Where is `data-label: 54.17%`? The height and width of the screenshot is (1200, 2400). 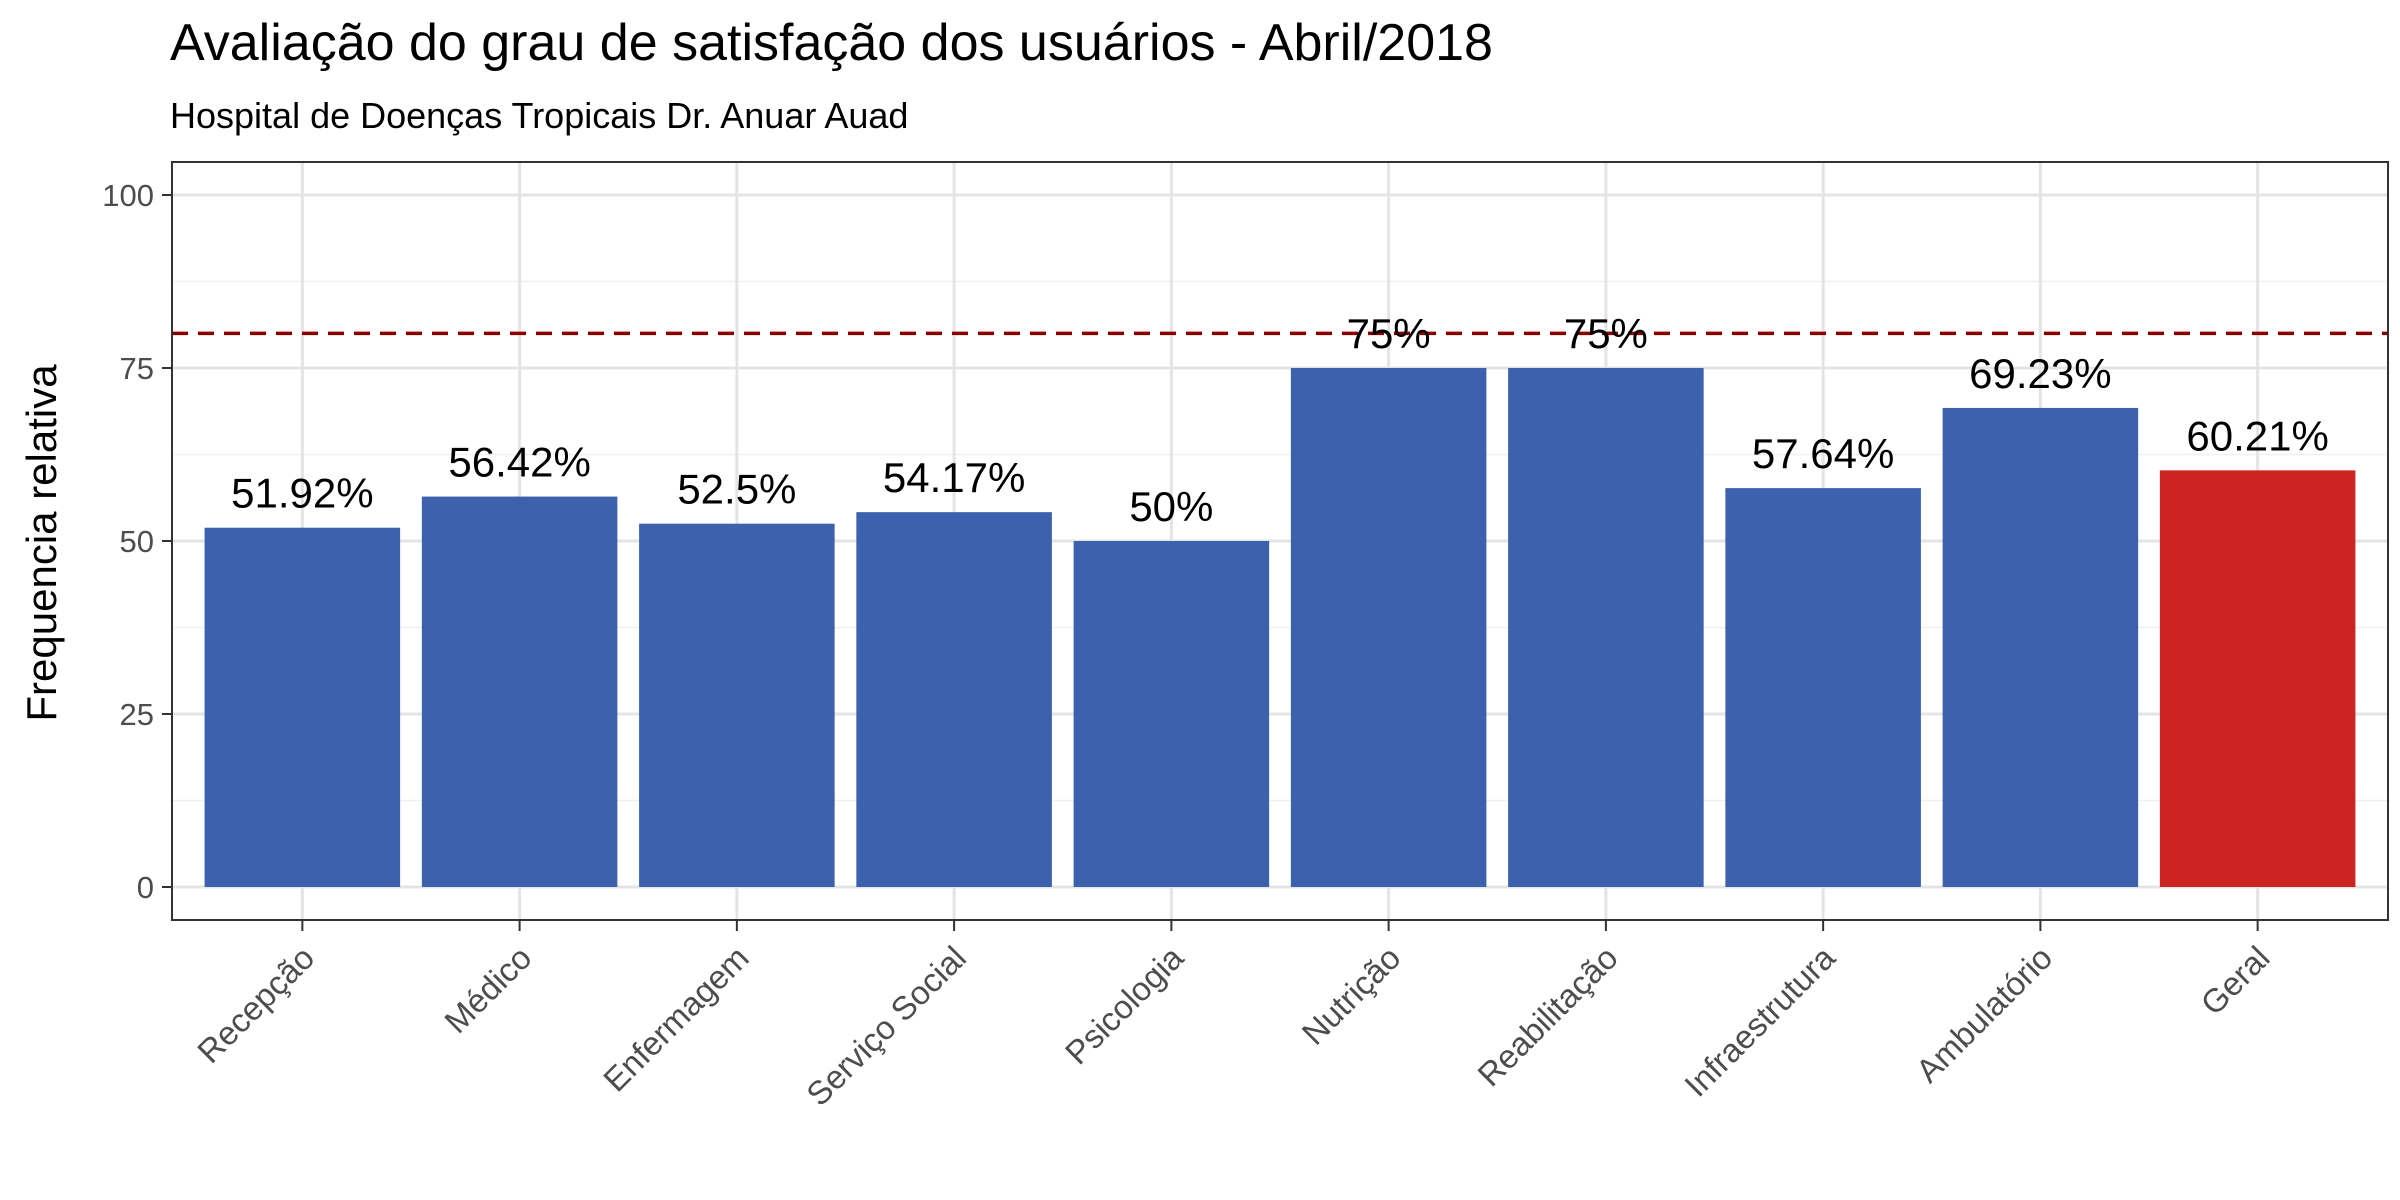
data-label: 54.17% is located at coordinates (954, 477).